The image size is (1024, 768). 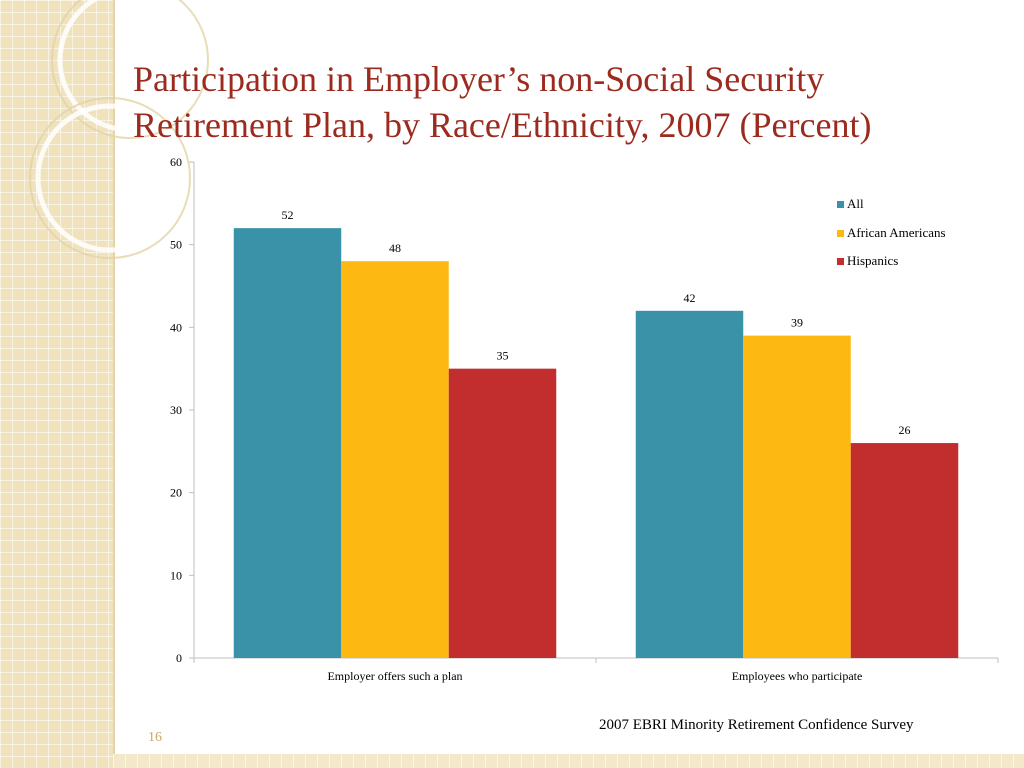 I want to click on legend-item: Hispanics, so click(x=891, y=267).